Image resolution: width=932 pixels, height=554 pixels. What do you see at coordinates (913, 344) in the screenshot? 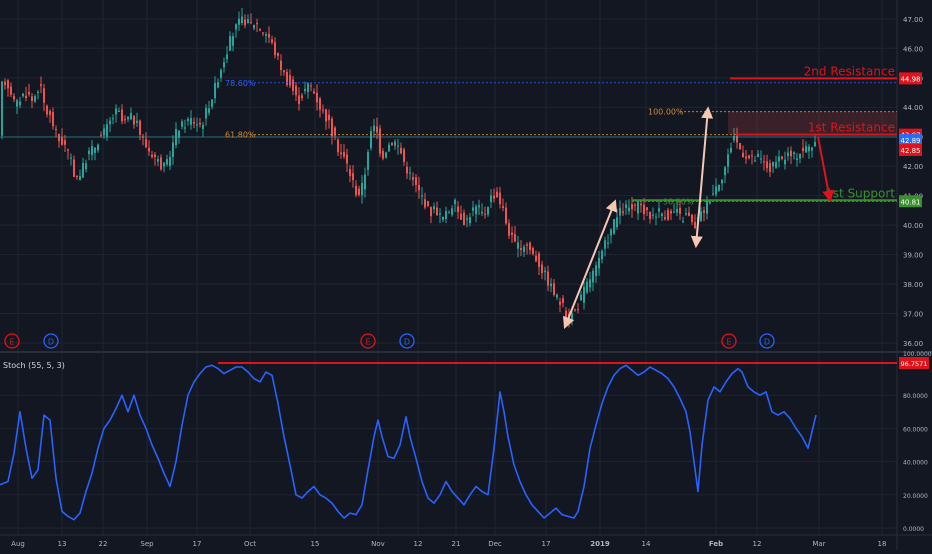
I see `price-axis-tick-label: 36.00` at bounding box center [913, 344].